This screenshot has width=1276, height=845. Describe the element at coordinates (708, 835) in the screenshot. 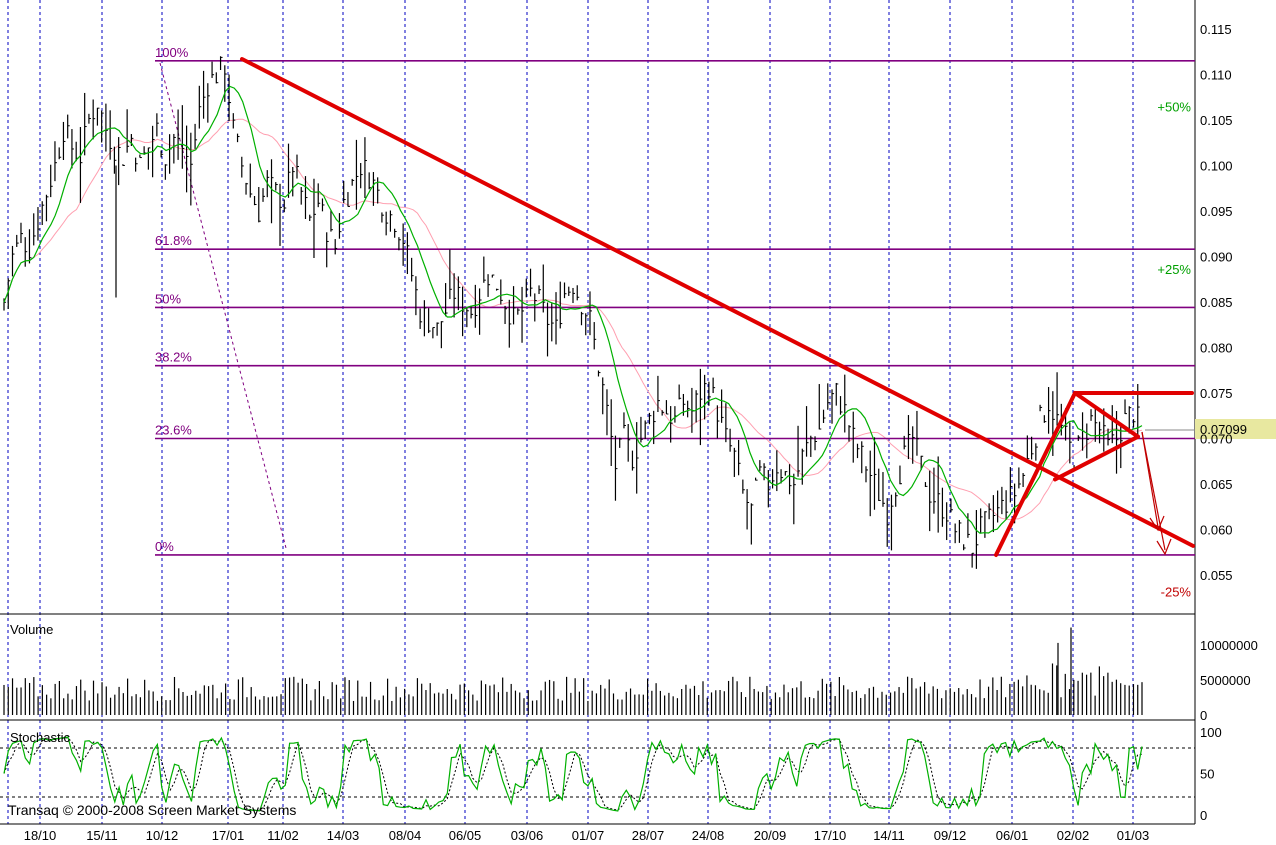

I see `x-tick-label: 24/08` at that location.